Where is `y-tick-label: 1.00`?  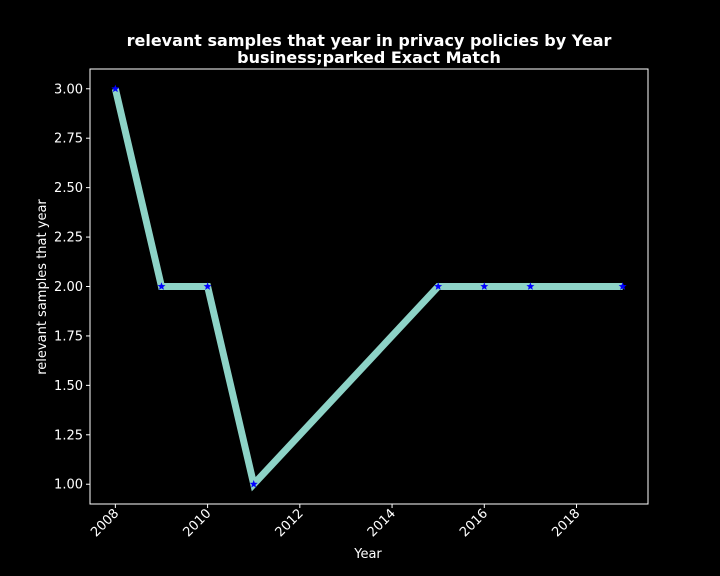 y-tick-label: 1.00 is located at coordinates (68, 485).